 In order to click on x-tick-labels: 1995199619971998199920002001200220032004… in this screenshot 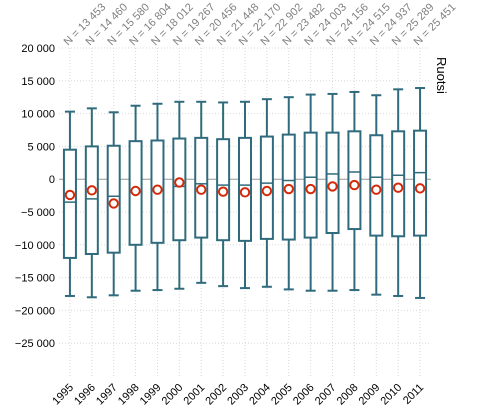, I will do `click(238, 395)`.